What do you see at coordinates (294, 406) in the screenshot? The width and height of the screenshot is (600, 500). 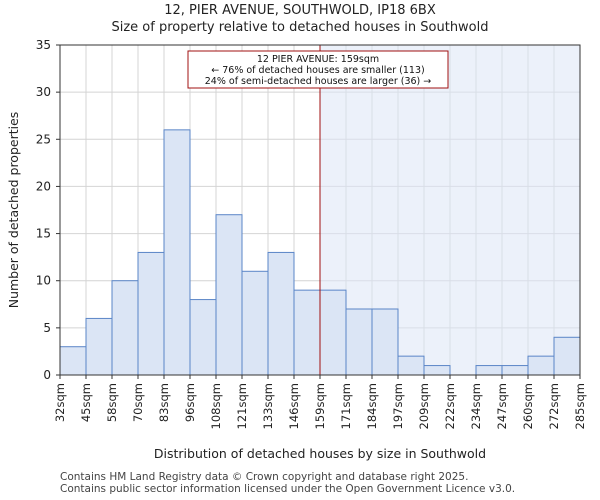 I see `x-tick-label: 146sqm` at bounding box center [294, 406].